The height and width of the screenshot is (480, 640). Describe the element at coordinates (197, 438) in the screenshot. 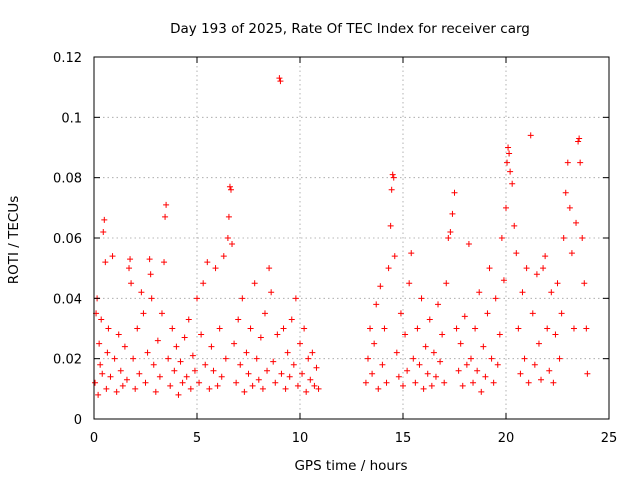

I see `x-tick-label: 5` at that location.